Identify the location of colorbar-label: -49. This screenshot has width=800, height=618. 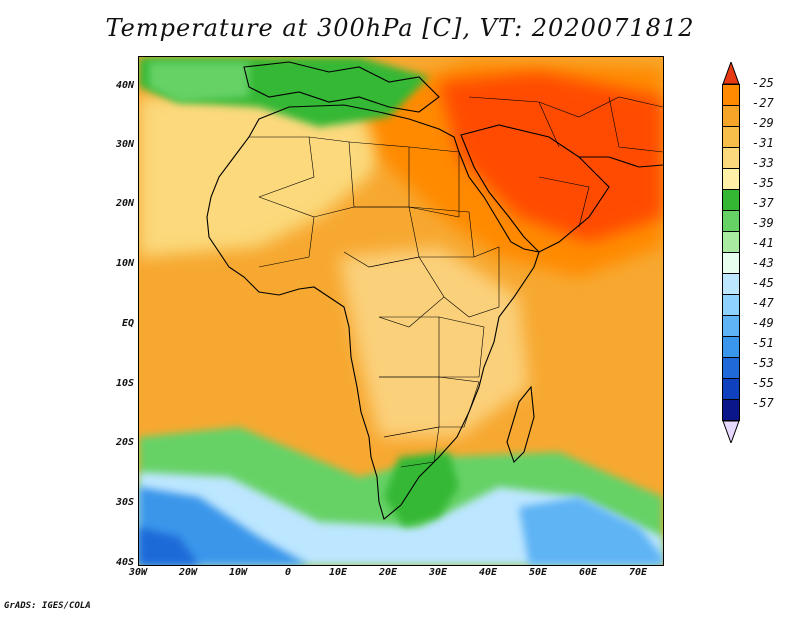
(763, 323).